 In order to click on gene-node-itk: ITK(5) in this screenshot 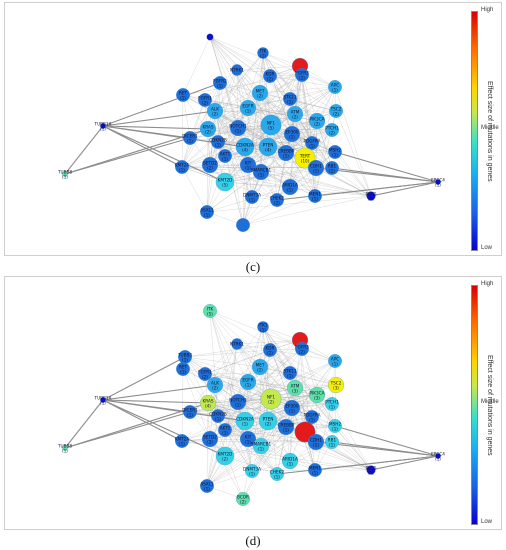, I will do `click(210, 311)`.